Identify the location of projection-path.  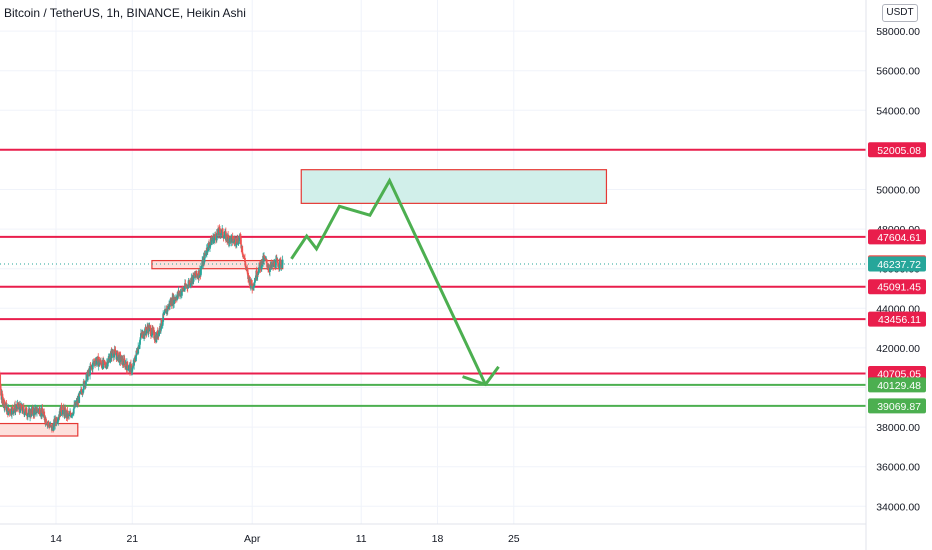
(388, 283).